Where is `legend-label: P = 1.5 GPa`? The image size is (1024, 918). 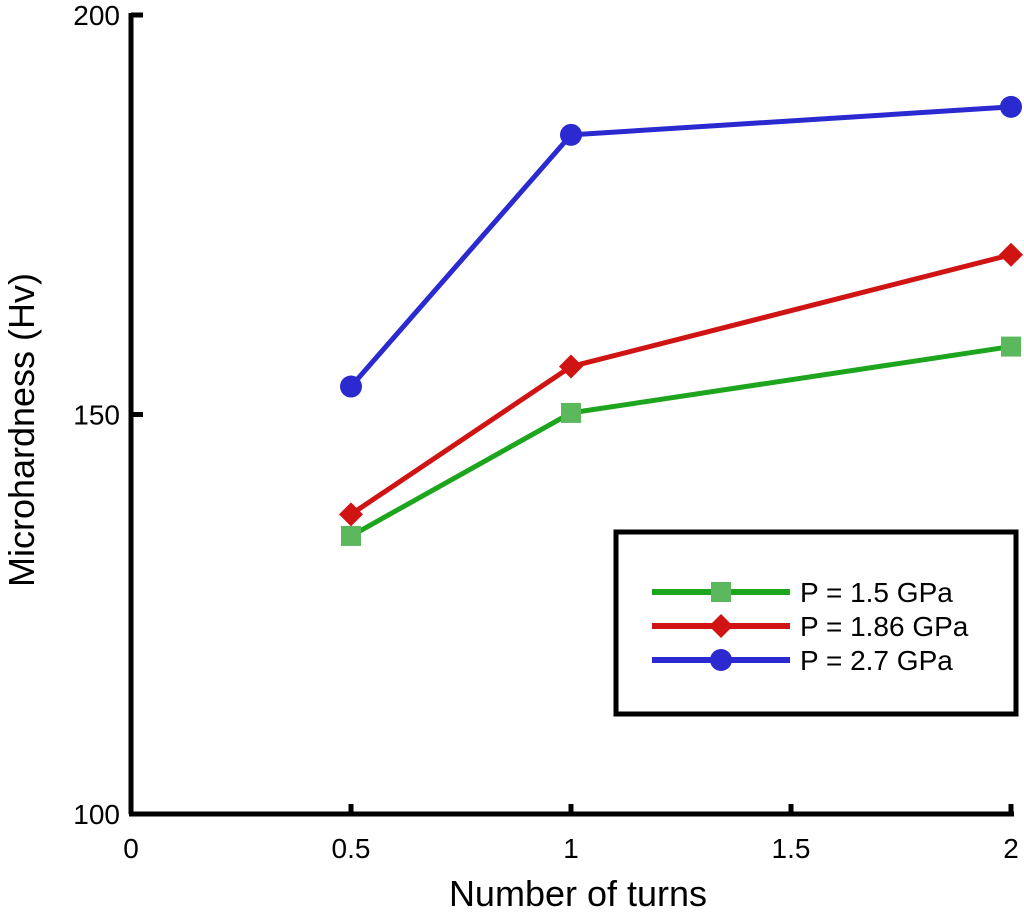
legend-label: P = 1.5 GPa is located at coordinates (876, 592).